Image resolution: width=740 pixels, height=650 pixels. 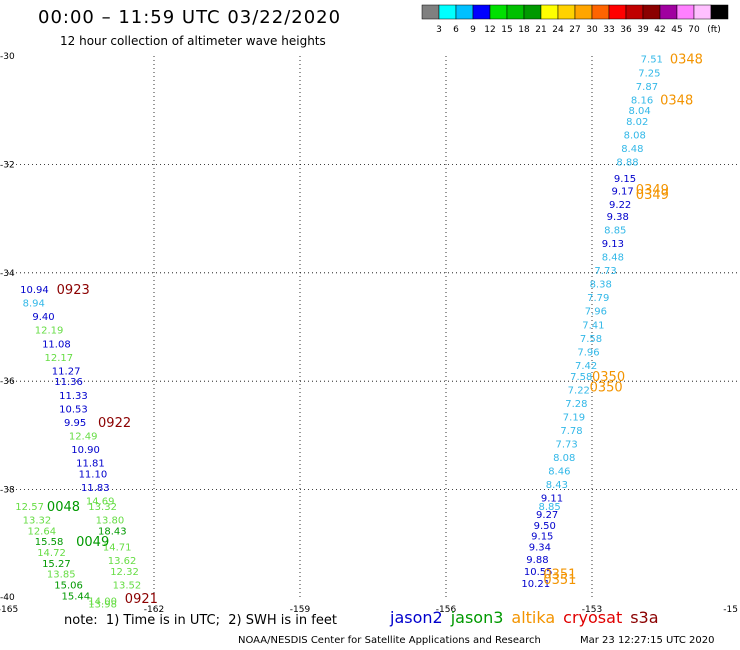 What do you see at coordinates (593, 617) in the screenshot?
I see `legend-item-cryosat: cryosat` at bounding box center [593, 617].